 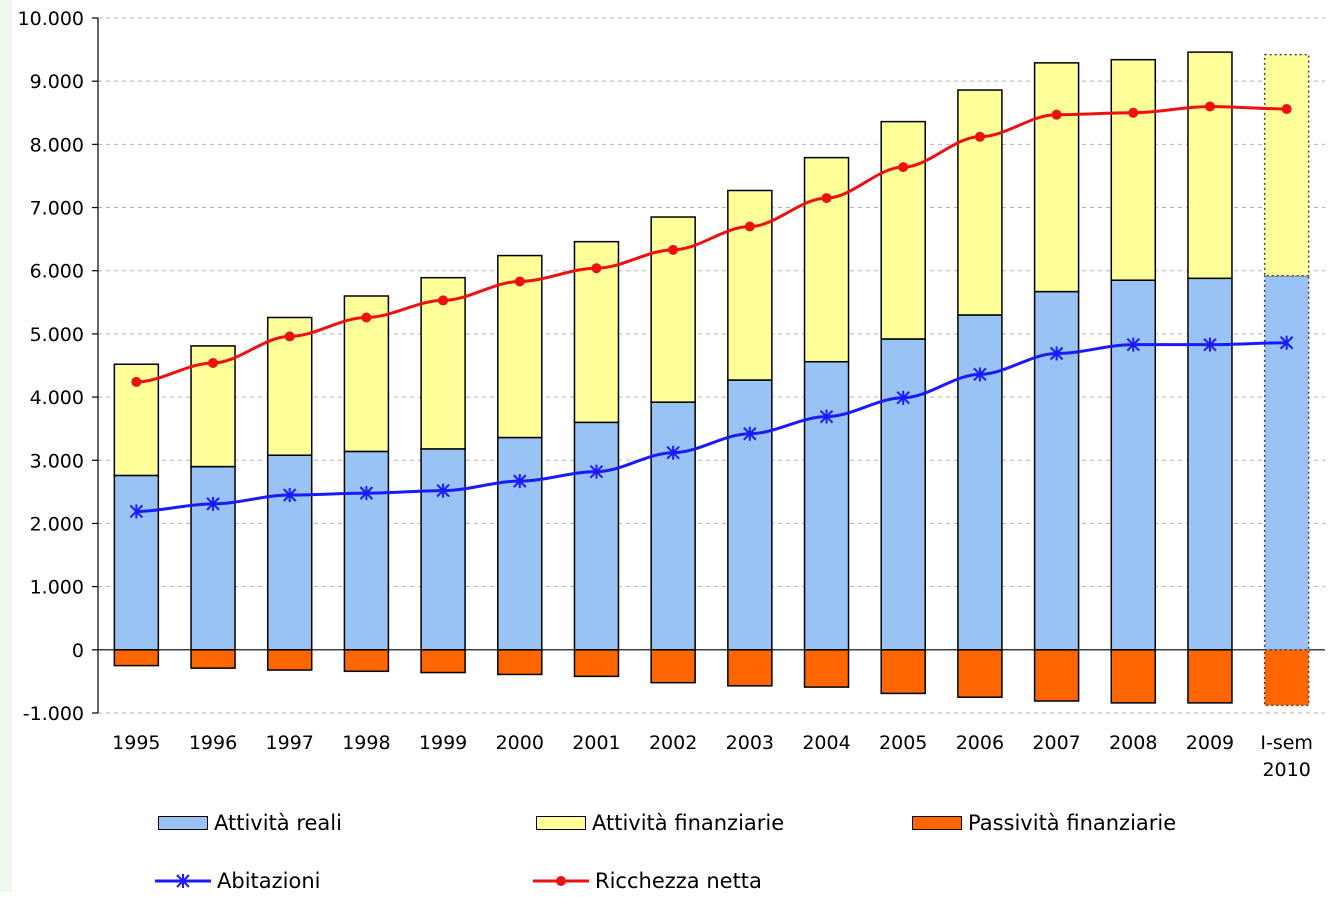 What do you see at coordinates (1286, 770) in the screenshot?
I see `x-tick-label: 2010` at bounding box center [1286, 770].